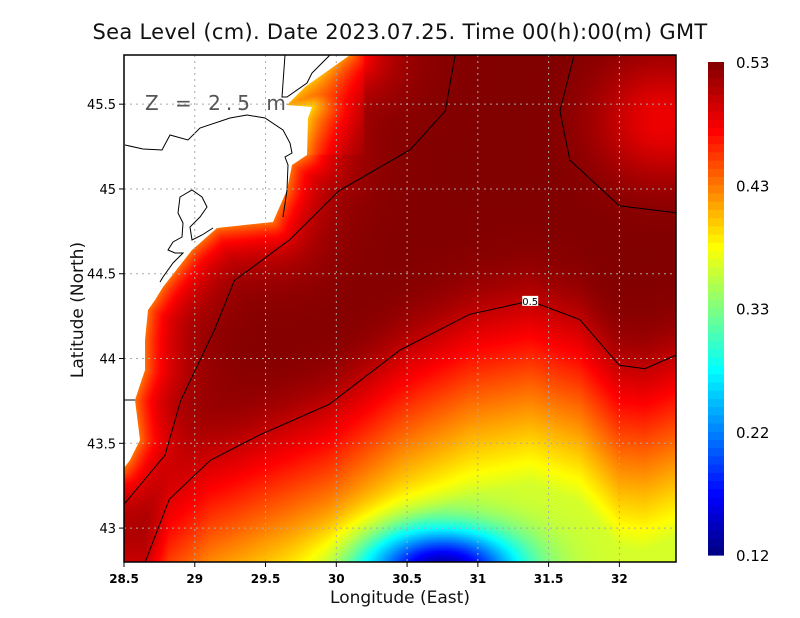 This screenshot has height=618, width=800. What do you see at coordinates (336, 579) in the screenshot?
I see `x-tick-label: 30` at bounding box center [336, 579].